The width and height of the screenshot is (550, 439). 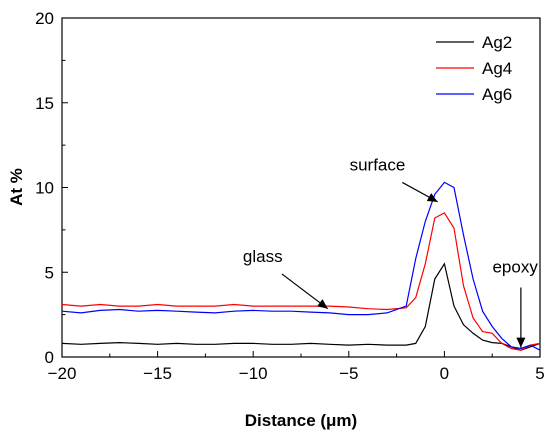 I want to click on legend-label-ag6: Ag6, so click(x=497, y=94).